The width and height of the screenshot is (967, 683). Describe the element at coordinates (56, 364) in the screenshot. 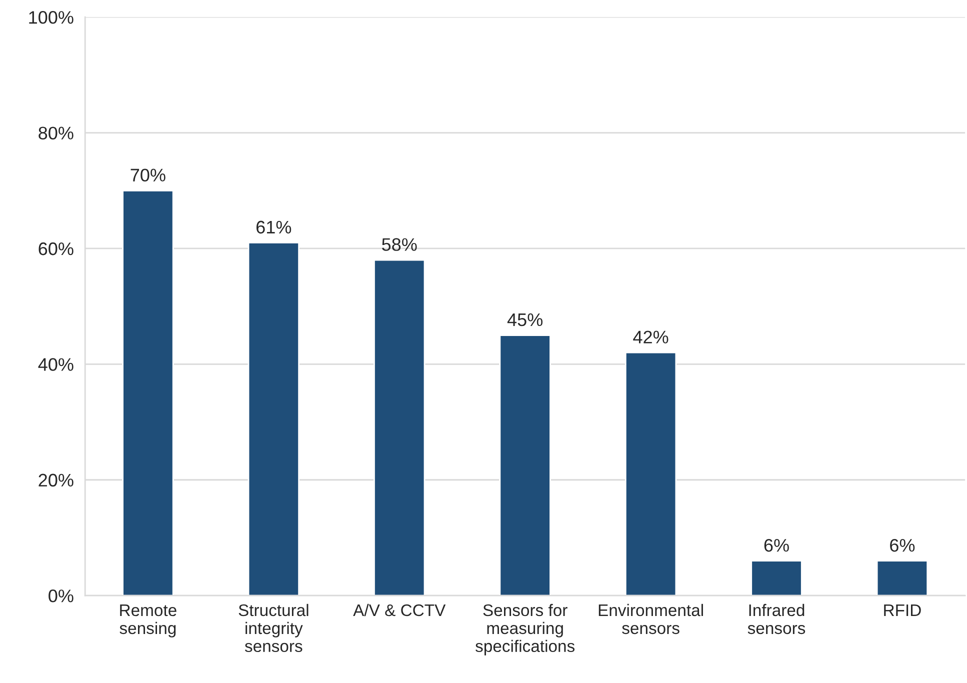

I see `y-tick-label: 40%` at that location.